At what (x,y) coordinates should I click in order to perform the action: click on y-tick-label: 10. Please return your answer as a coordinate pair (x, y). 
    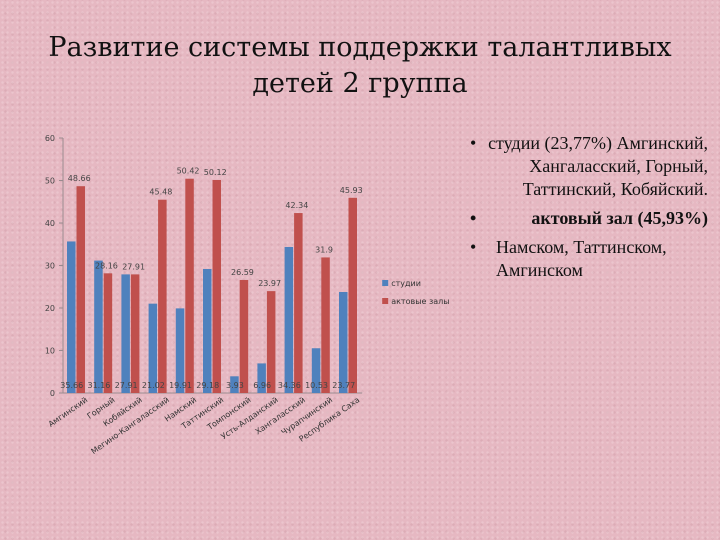
    Looking at the image, I should click on (50, 351).